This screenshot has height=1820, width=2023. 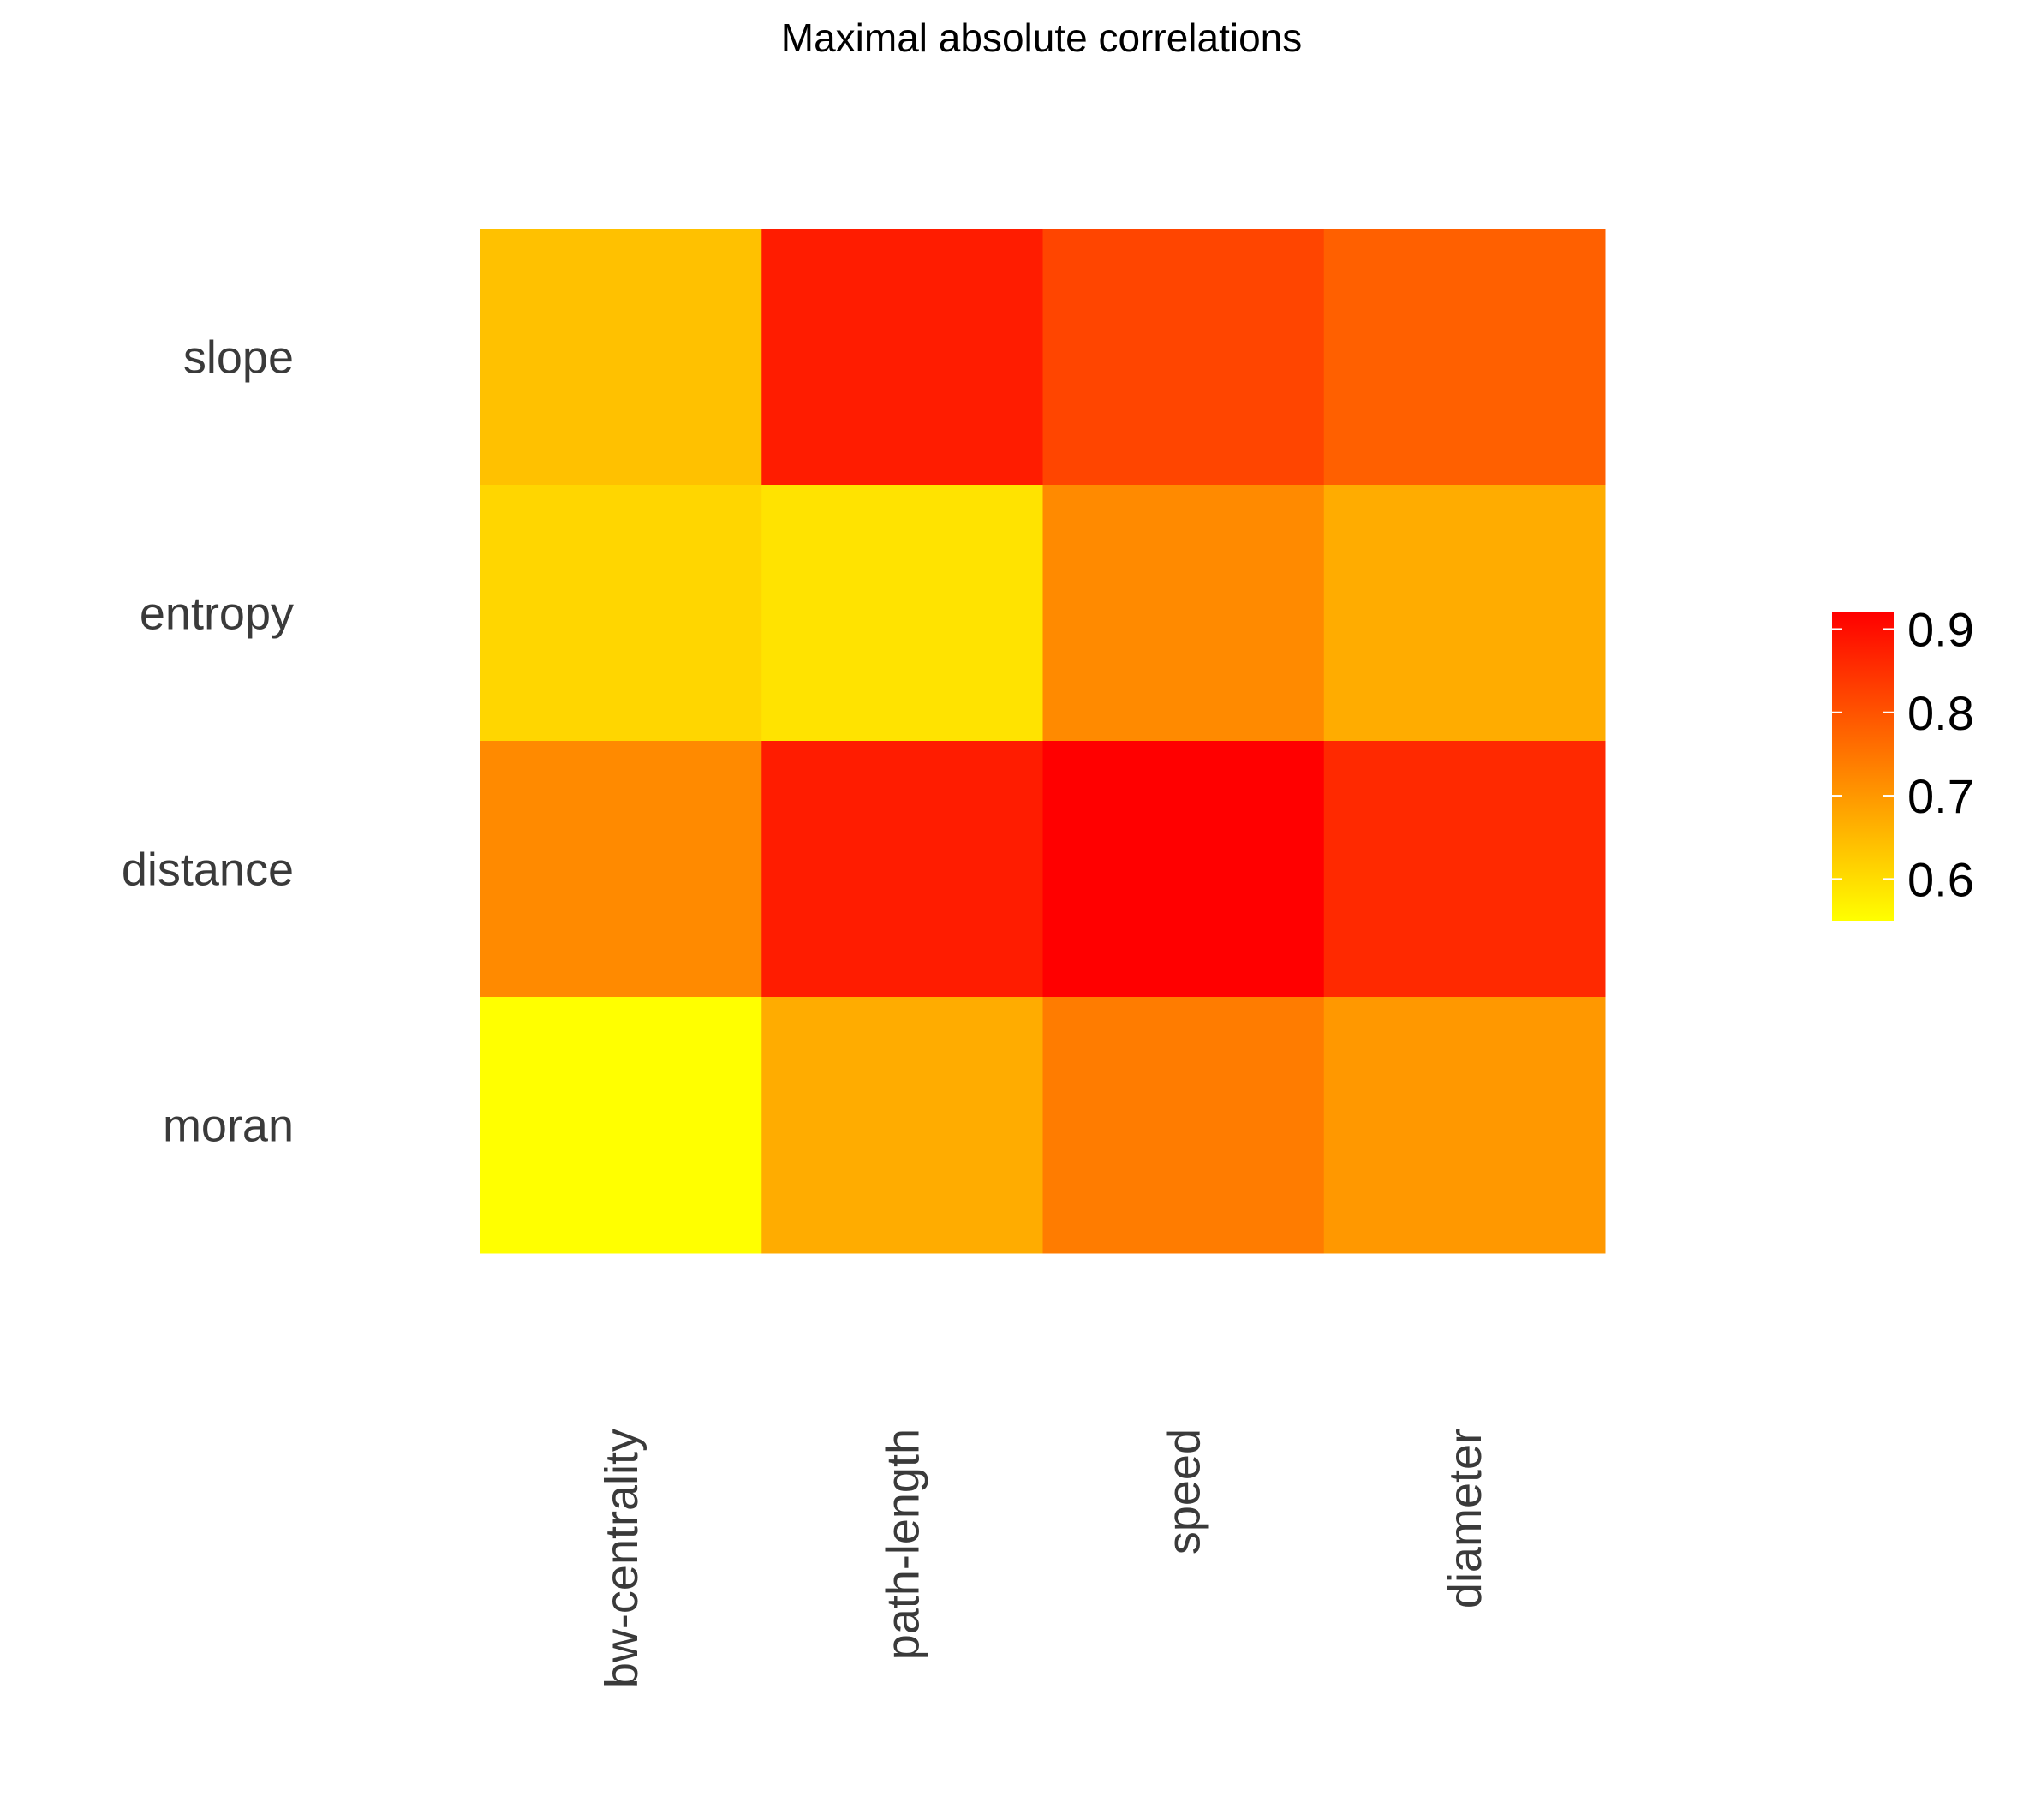 What do you see at coordinates (621, 613) in the screenshot?
I see `heatmap-cell-entropy-bw-centrality` at bounding box center [621, 613].